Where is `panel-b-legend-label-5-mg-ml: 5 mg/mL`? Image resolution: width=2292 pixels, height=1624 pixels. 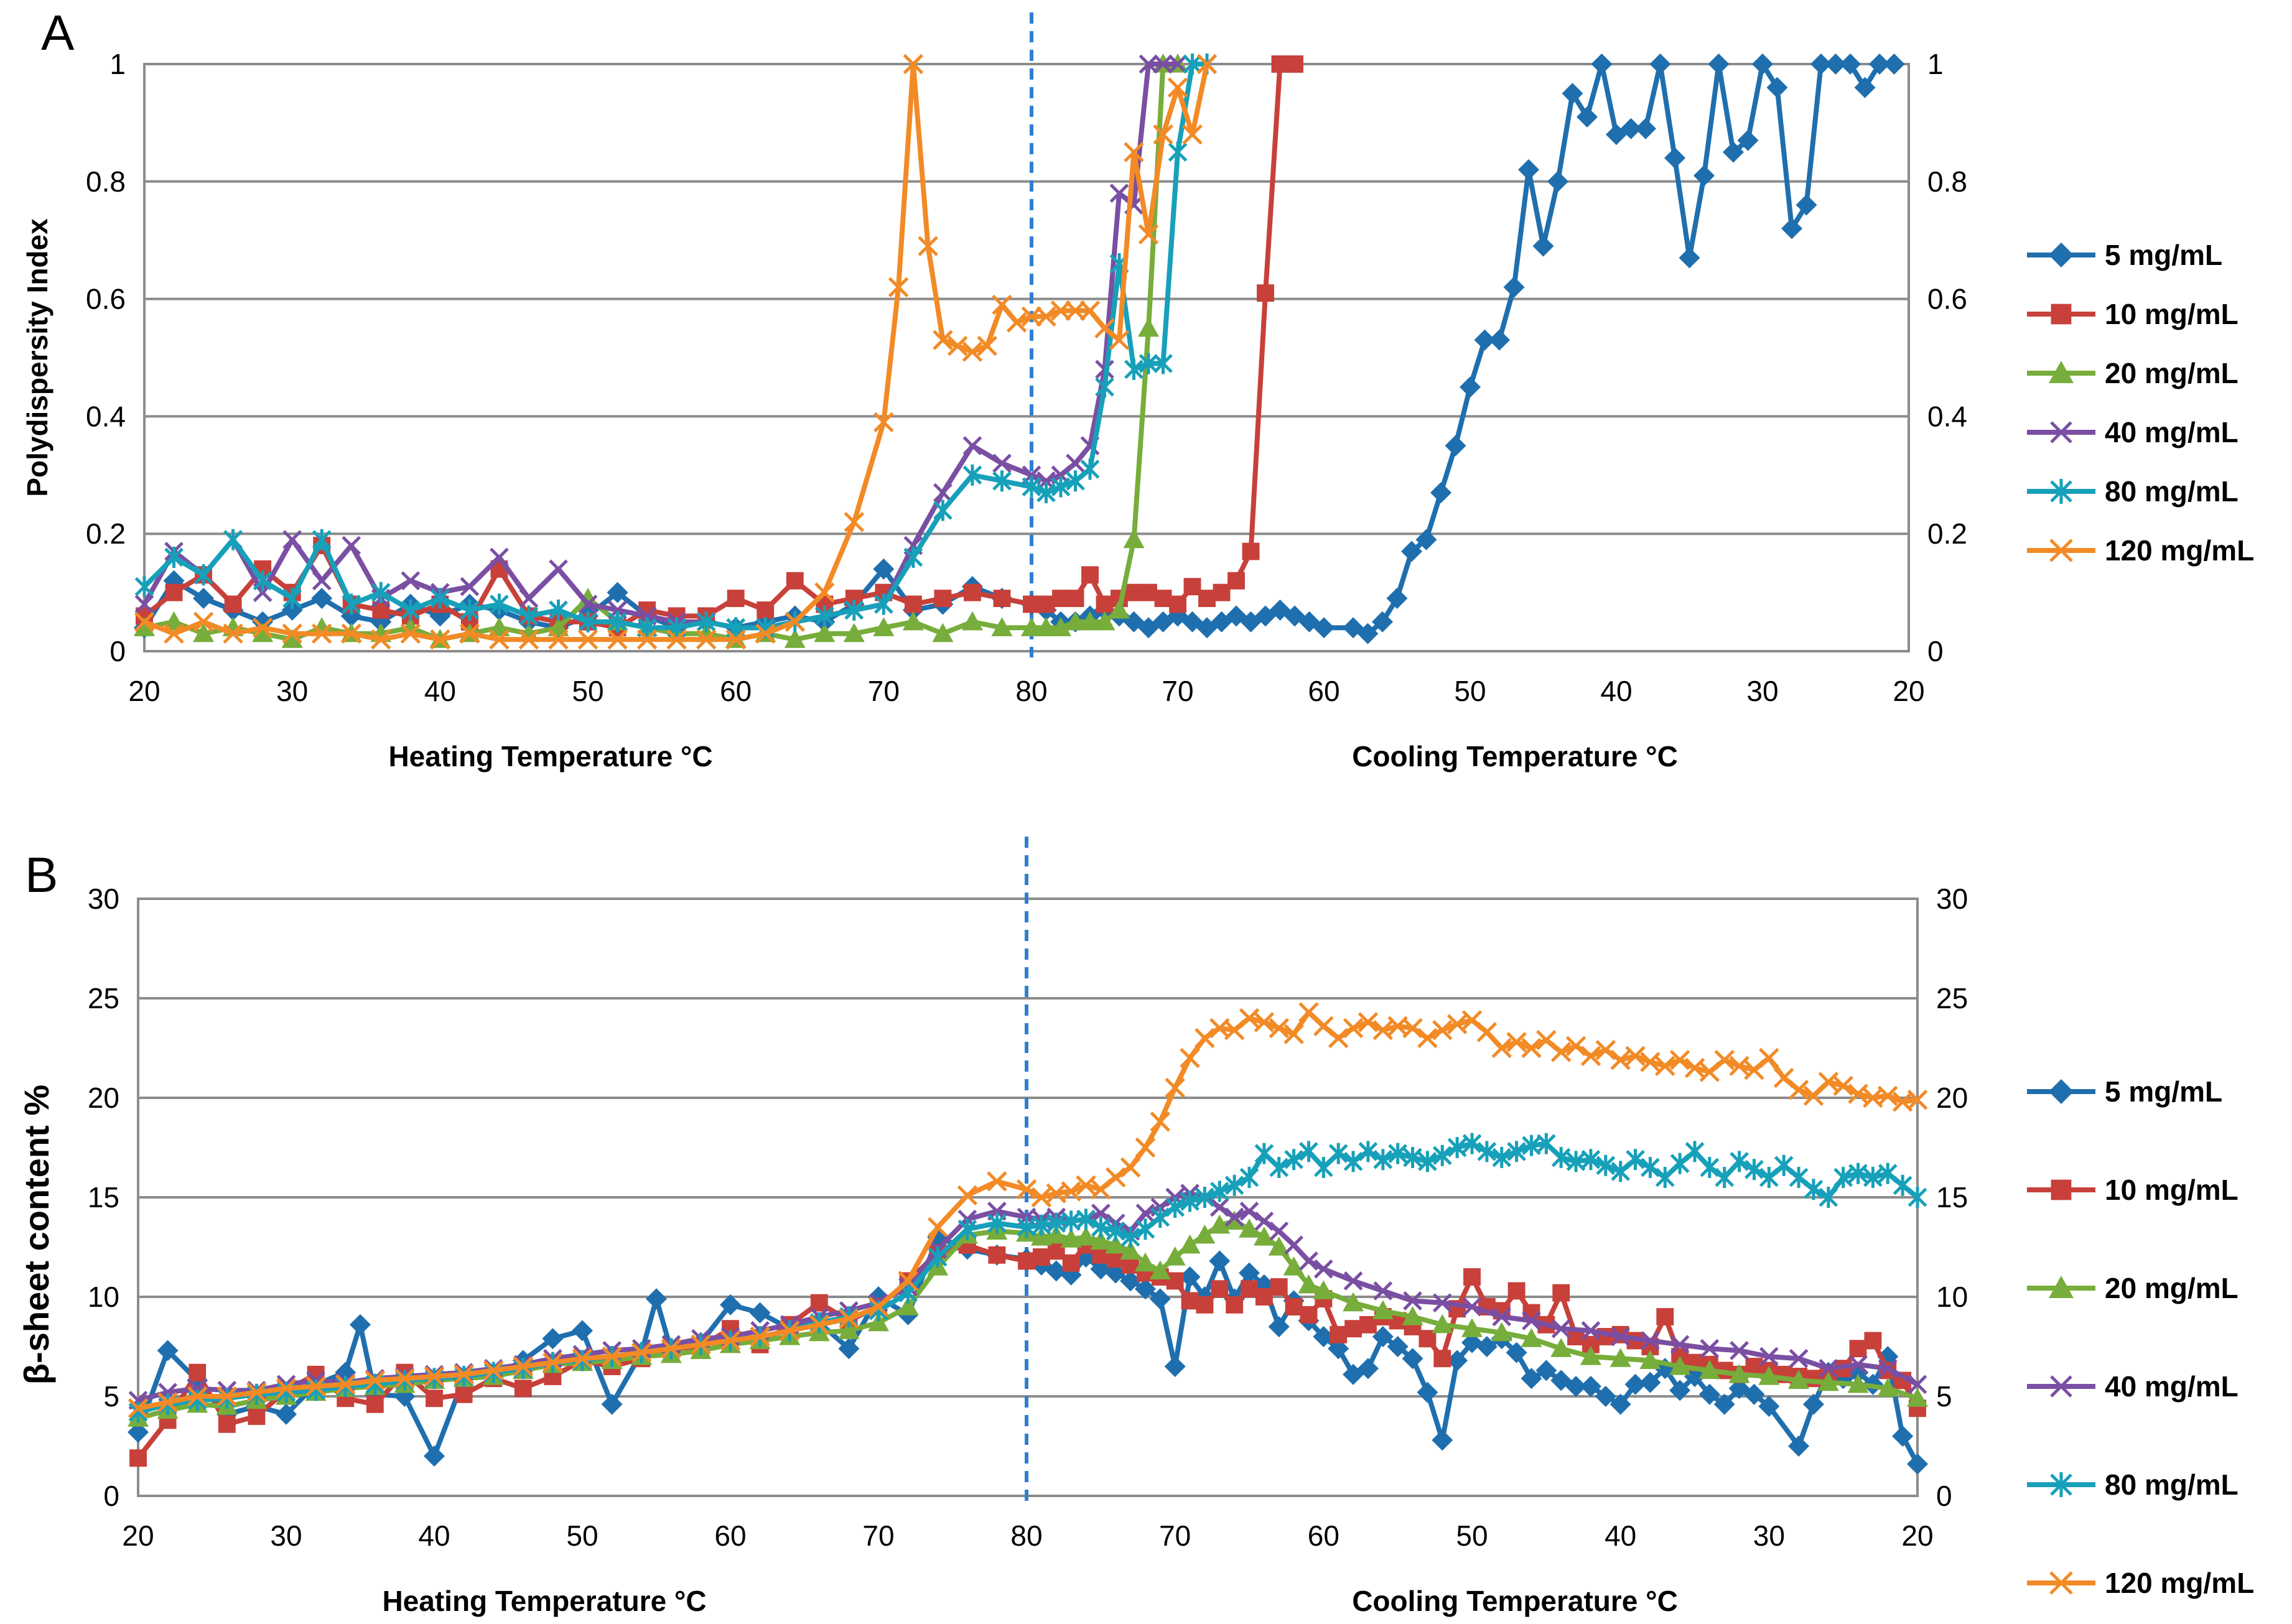 panel-b-legend-label-5-mg-ml: 5 mg/mL is located at coordinates (2163, 1091).